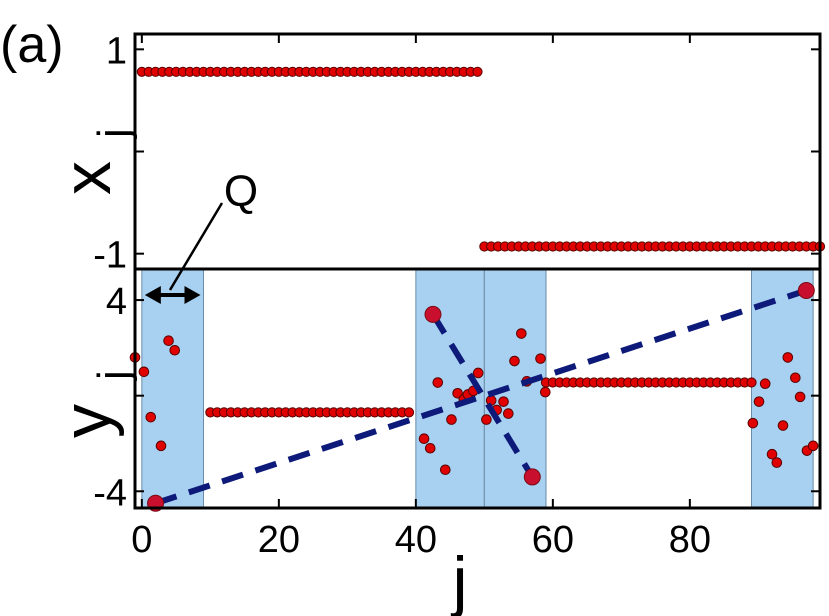  Describe the element at coordinates (116, 302) in the screenshot. I see `bottom-y-tick-label: 4` at that location.